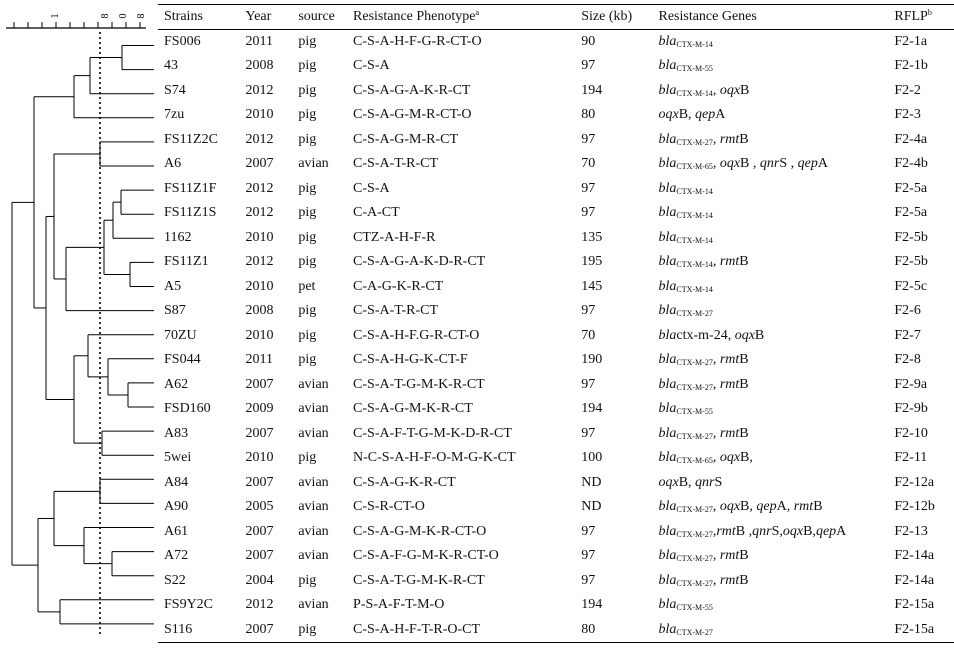 The width and height of the screenshot is (954, 648). I want to click on header-phenotype-label: Resistance Phenotype, so click(414, 16).